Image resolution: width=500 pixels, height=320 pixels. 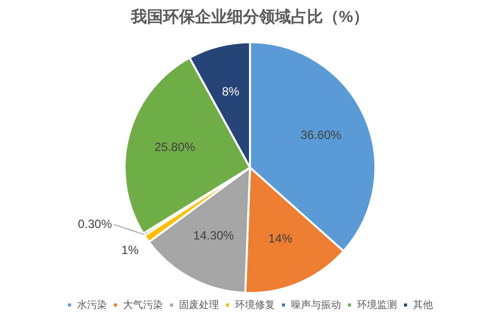 What do you see at coordinates (213, 235) in the screenshot?
I see `data-label: 14.30%` at bounding box center [213, 235].